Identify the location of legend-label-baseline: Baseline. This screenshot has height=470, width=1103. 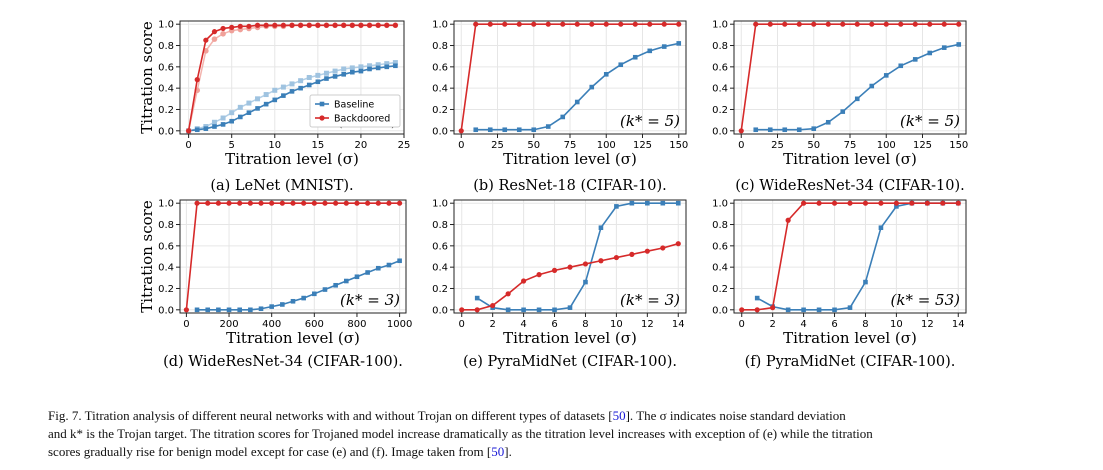
(354, 105).